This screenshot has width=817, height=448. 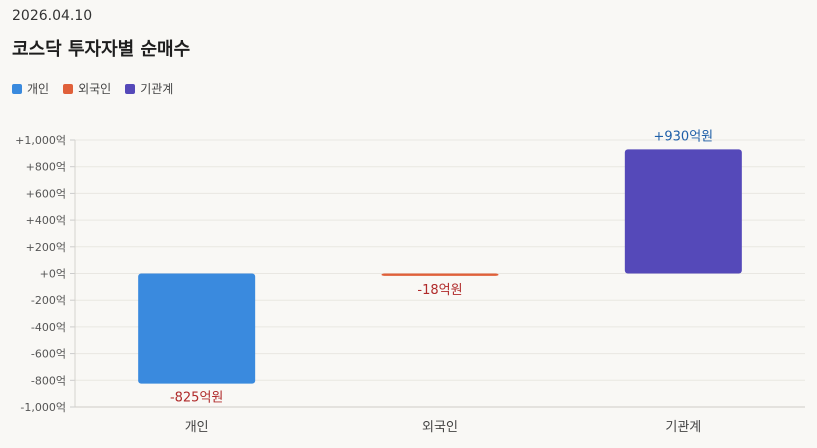 What do you see at coordinates (46, 167) in the screenshot?
I see `y-tick-label: +800억` at bounding box center [46, 167].